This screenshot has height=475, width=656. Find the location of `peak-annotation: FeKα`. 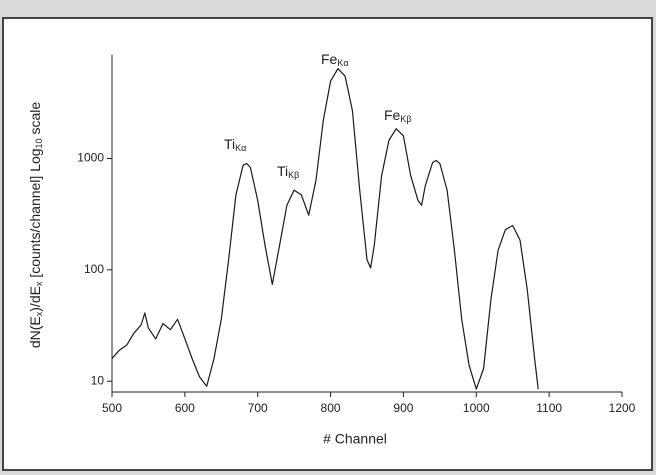

peak-annotation: FeKα is located at coordinates (335, 60).